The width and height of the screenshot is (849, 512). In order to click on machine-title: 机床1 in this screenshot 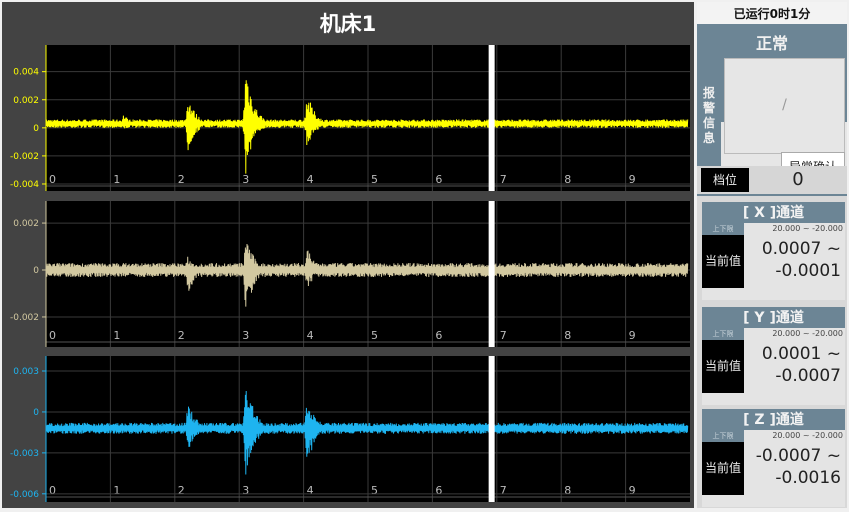, I will do `click(348, 24)`.